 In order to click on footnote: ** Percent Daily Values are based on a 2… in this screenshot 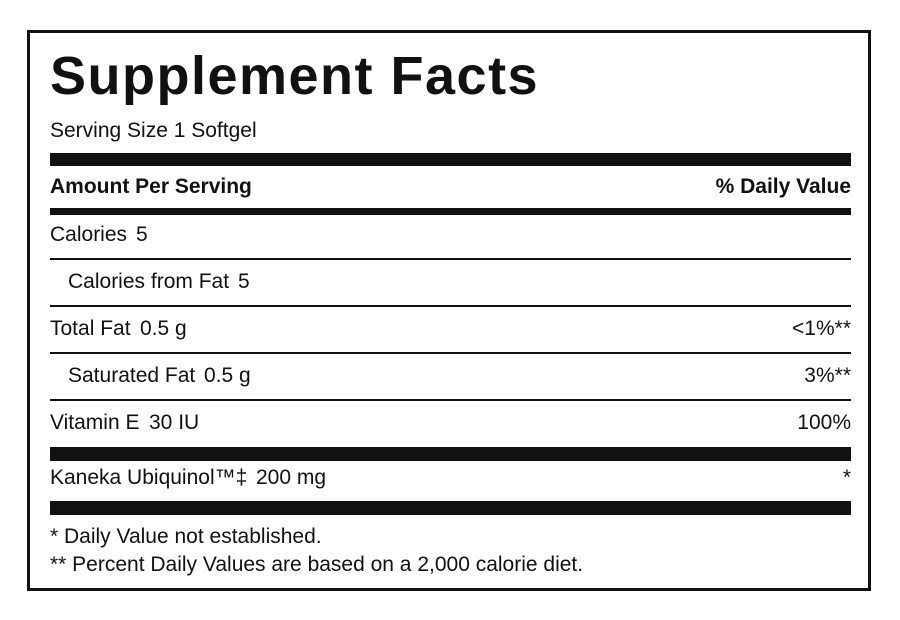, I will do `click(317, 564)`.